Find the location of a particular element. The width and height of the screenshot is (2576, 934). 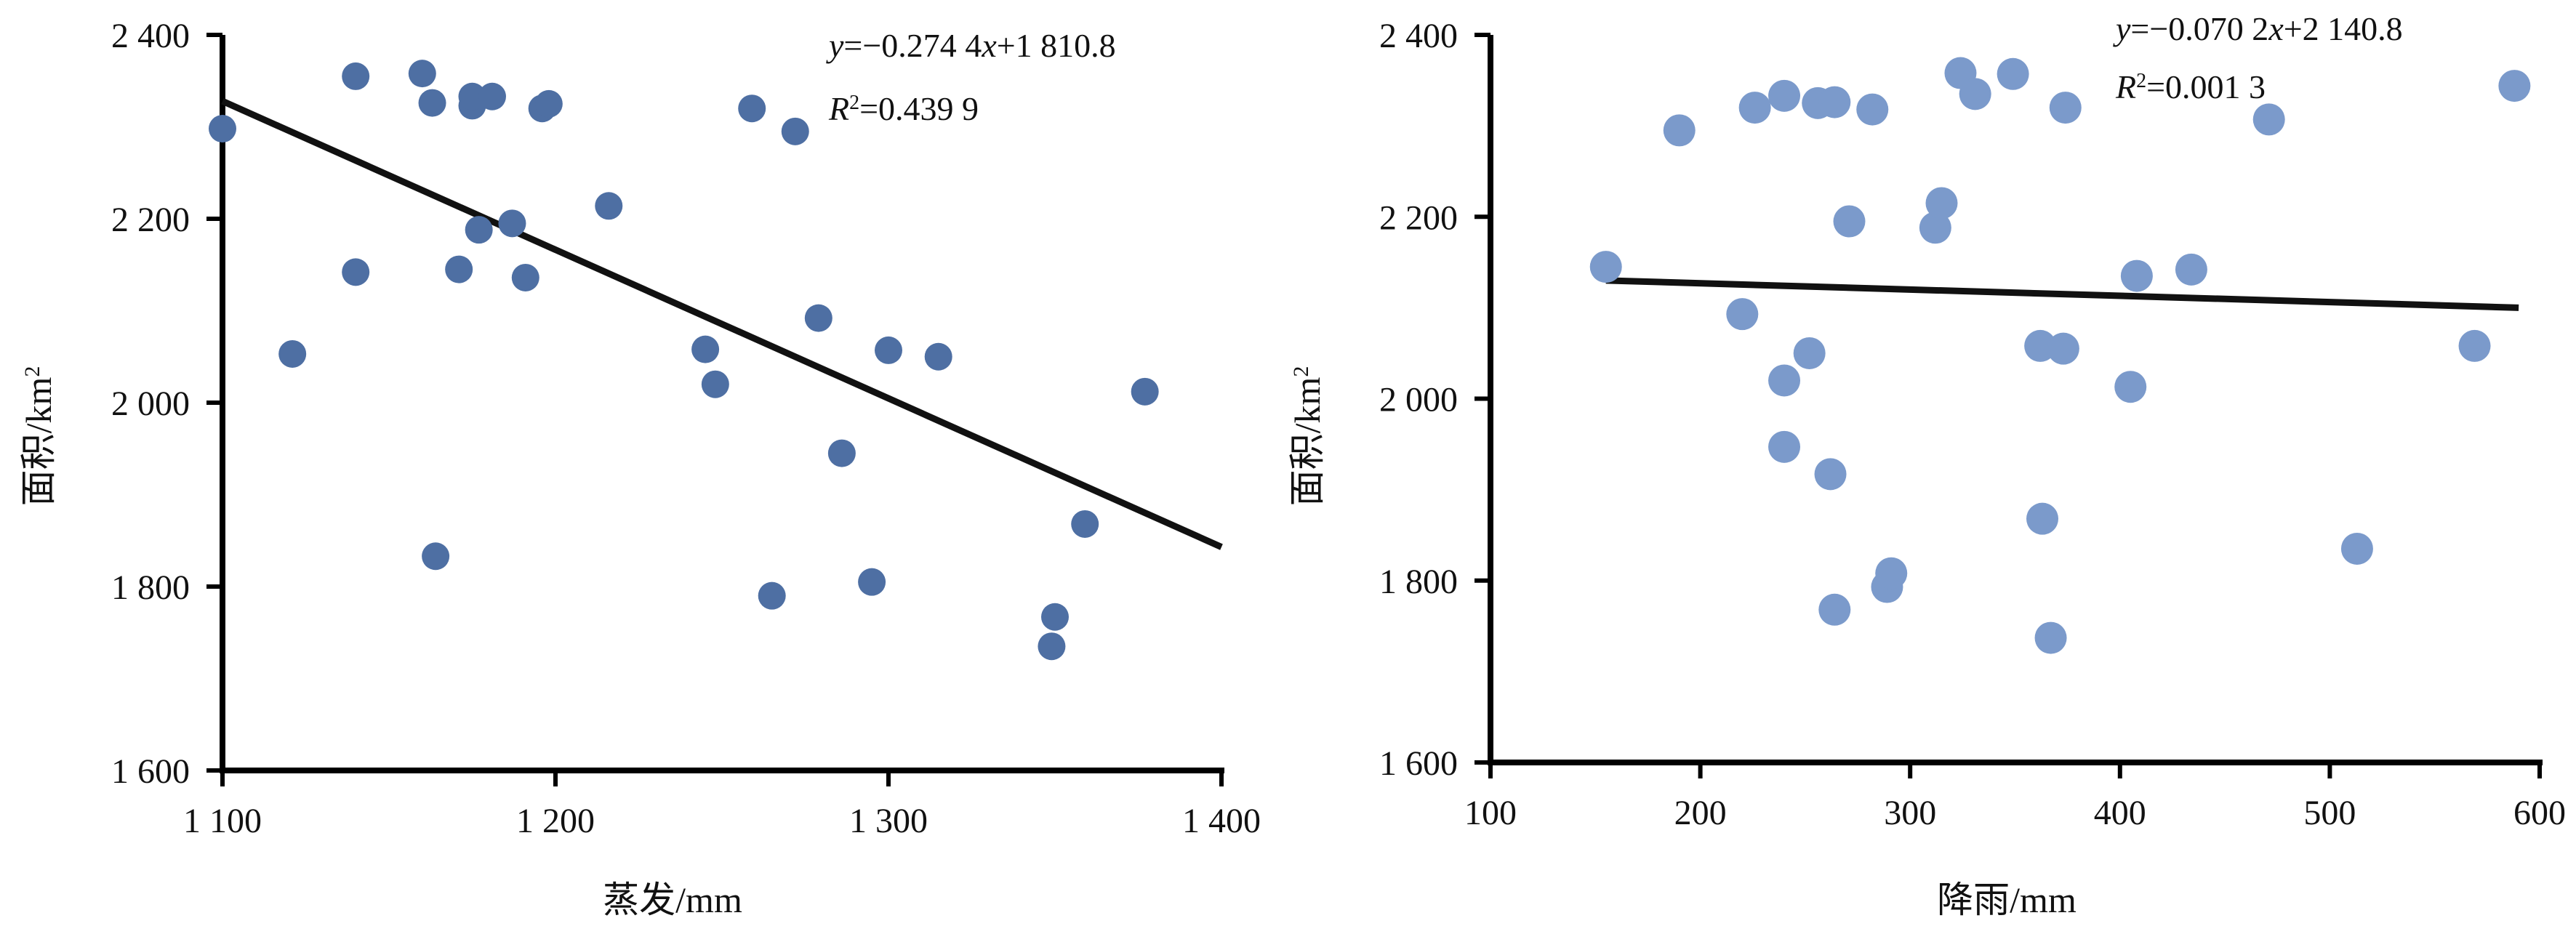

evaporation-x-tick-label: 1 100 is located at coordinates (222, 821).